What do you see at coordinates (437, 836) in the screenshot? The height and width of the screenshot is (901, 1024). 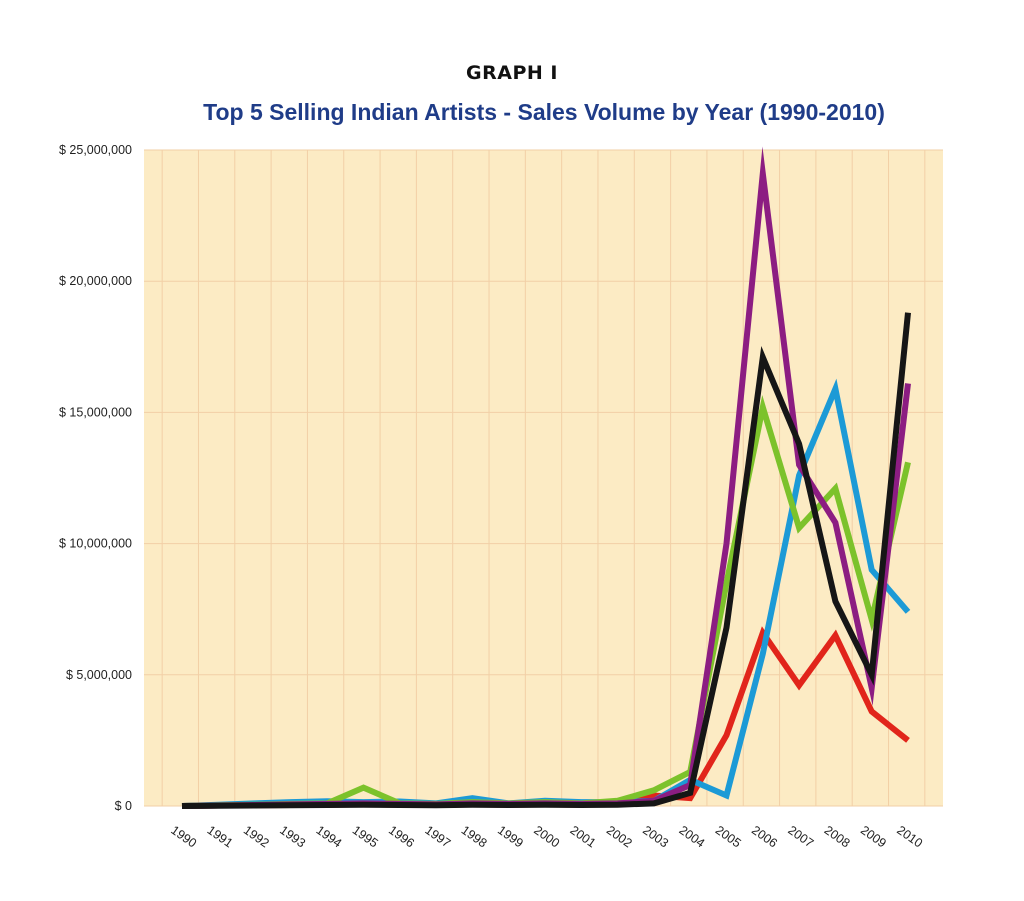 I see `x-tick-label: 1997` at bounding box center [437, 836].